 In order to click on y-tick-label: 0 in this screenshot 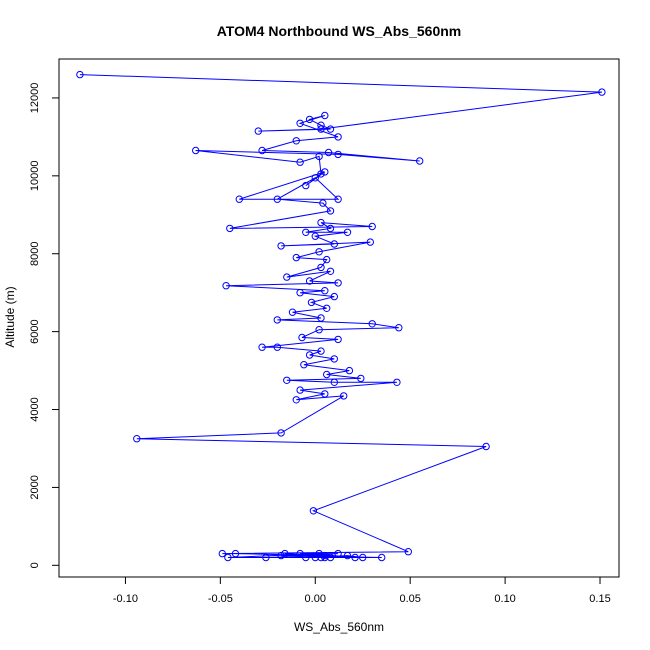, I will do `click(35, 565)`.